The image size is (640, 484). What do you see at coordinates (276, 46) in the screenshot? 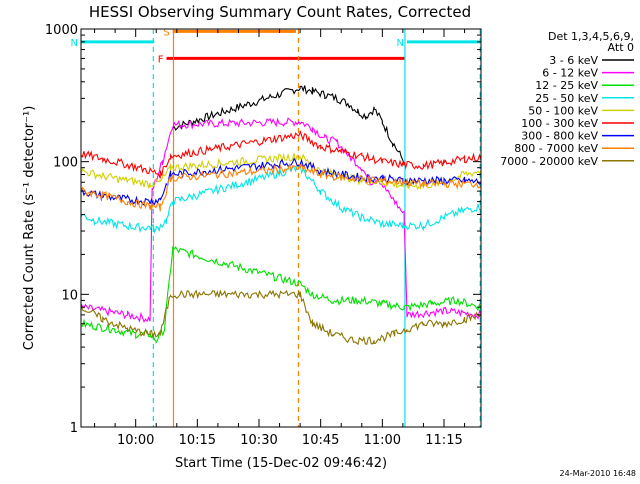
I see `observing-flags: S N N F` at bounding box center [276, 46].